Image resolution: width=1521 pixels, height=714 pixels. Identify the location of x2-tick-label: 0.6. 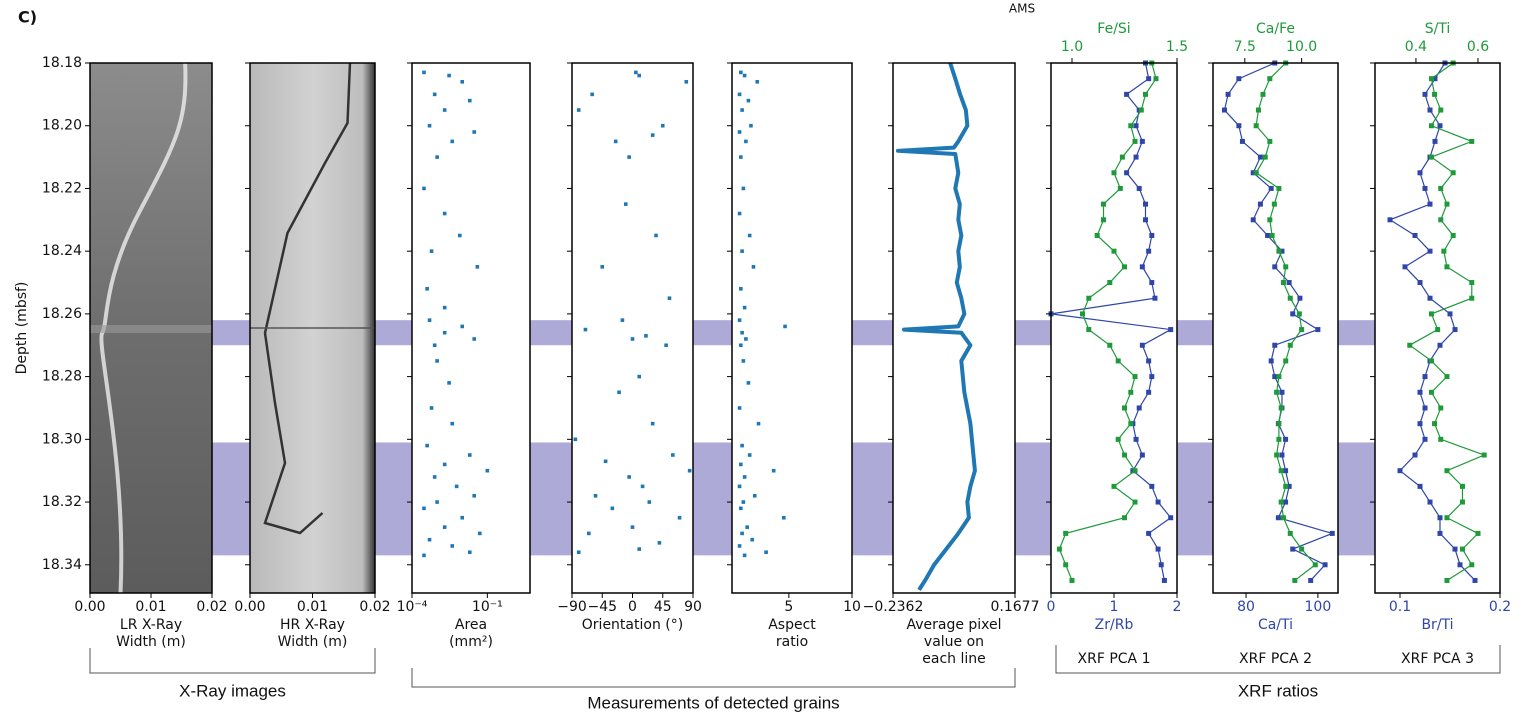
(1478, 47).